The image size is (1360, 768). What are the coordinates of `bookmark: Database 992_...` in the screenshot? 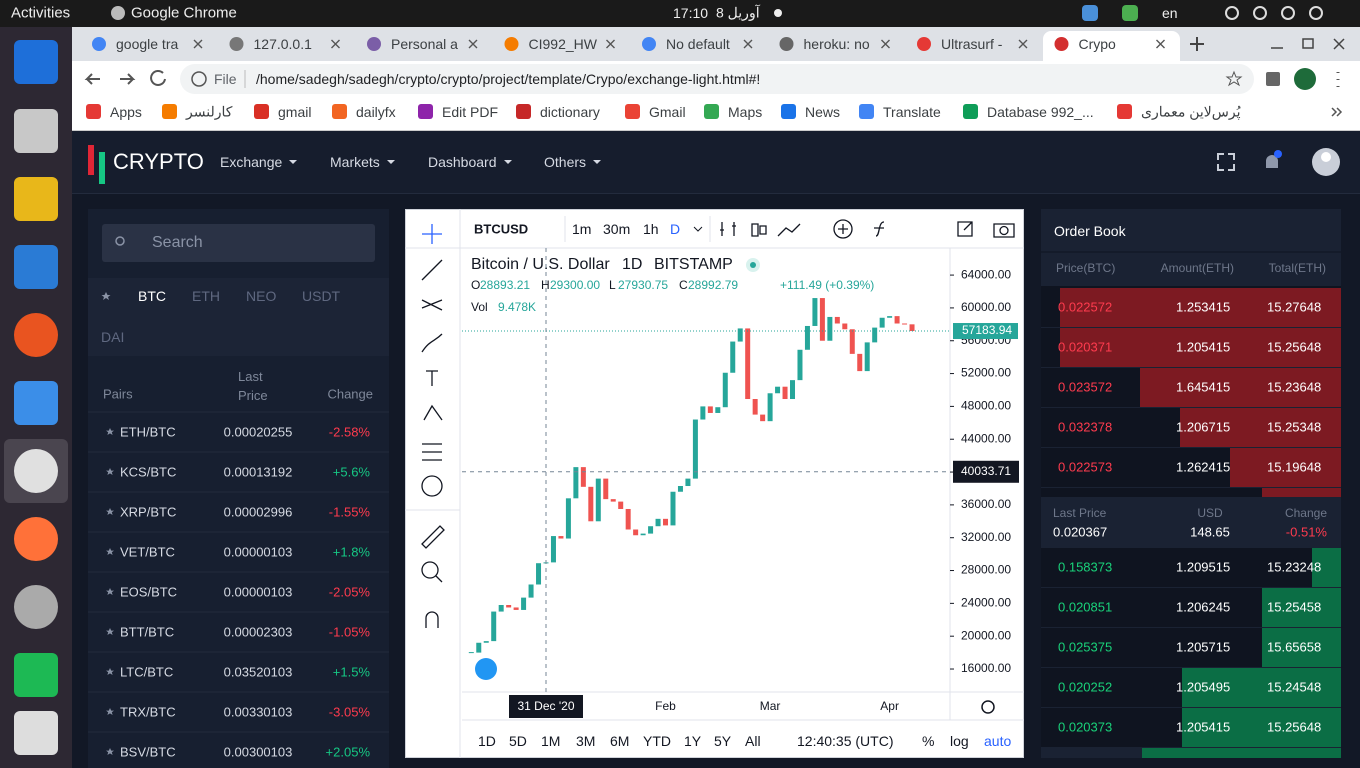 It's located at (1040, 112).